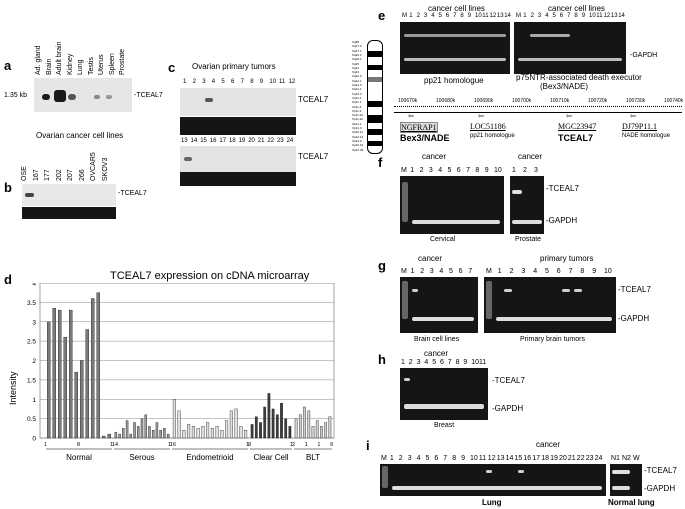  I want to click on genomic-axis, so click(538, 106).